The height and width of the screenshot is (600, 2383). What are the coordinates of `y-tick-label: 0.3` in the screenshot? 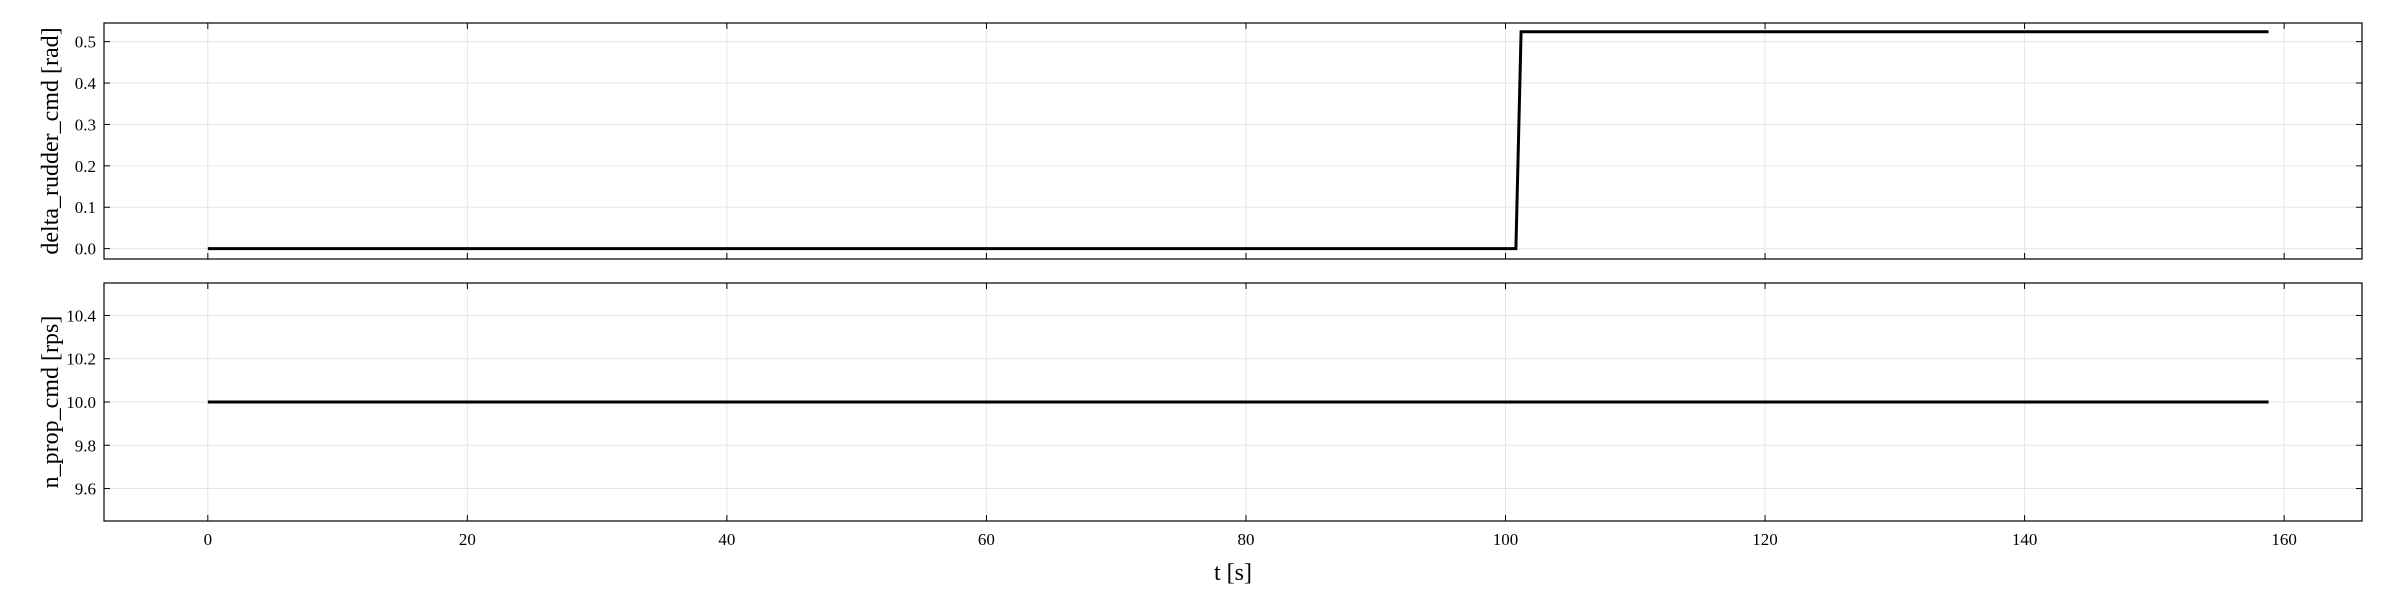 It's located at (85, 124).